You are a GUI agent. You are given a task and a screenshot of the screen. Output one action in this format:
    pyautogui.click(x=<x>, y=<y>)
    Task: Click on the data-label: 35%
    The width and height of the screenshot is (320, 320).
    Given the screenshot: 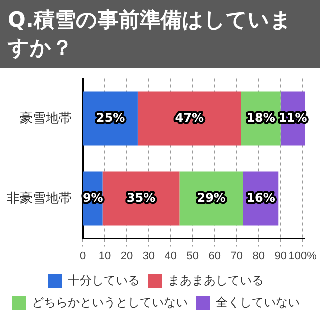 What is the action you would take?
    pyautogui.click(x=141, y=197)
    